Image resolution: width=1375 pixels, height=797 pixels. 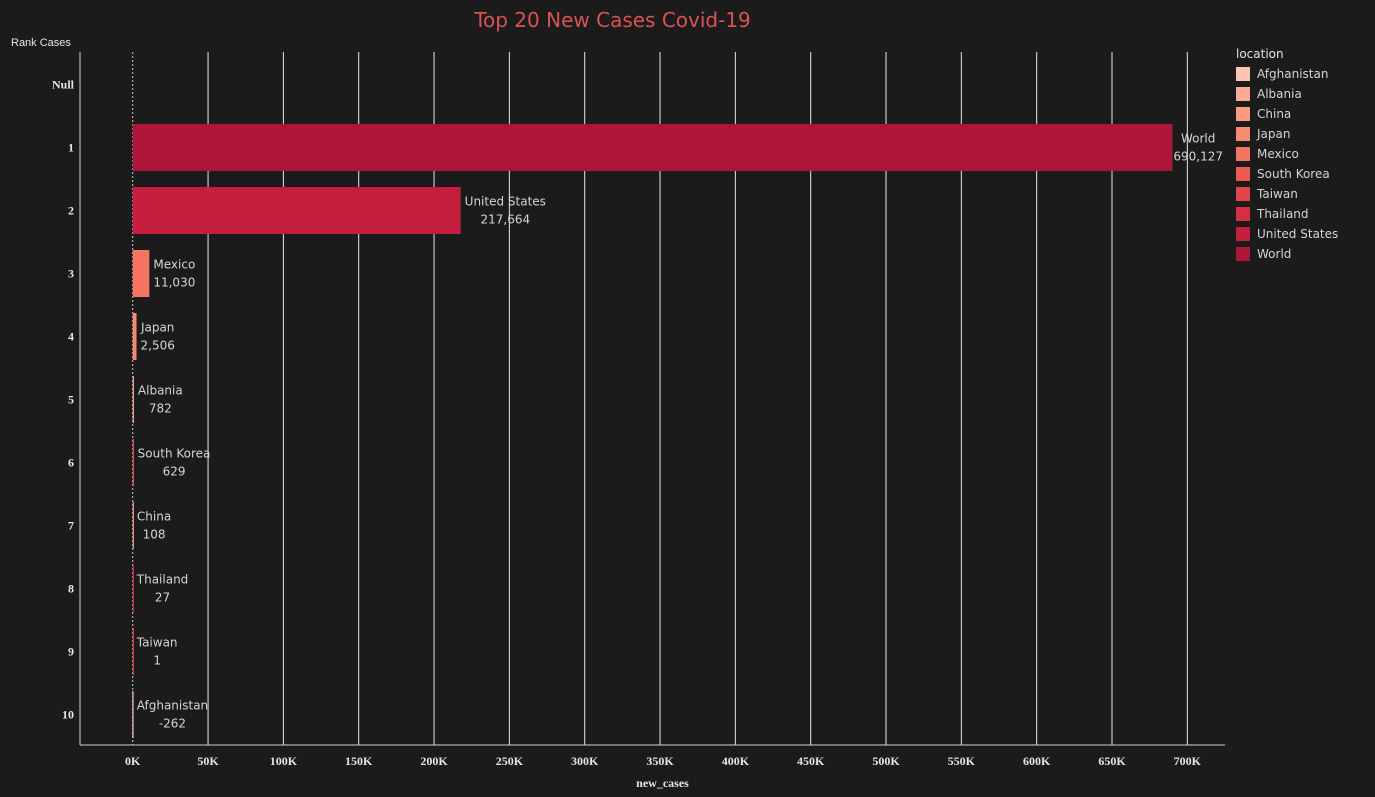 What do you see at coordinates (612, 20) in the screenshot?
I see `chart-title: Top 20 New Cases Covid-19` at bounding box center [612, 20].